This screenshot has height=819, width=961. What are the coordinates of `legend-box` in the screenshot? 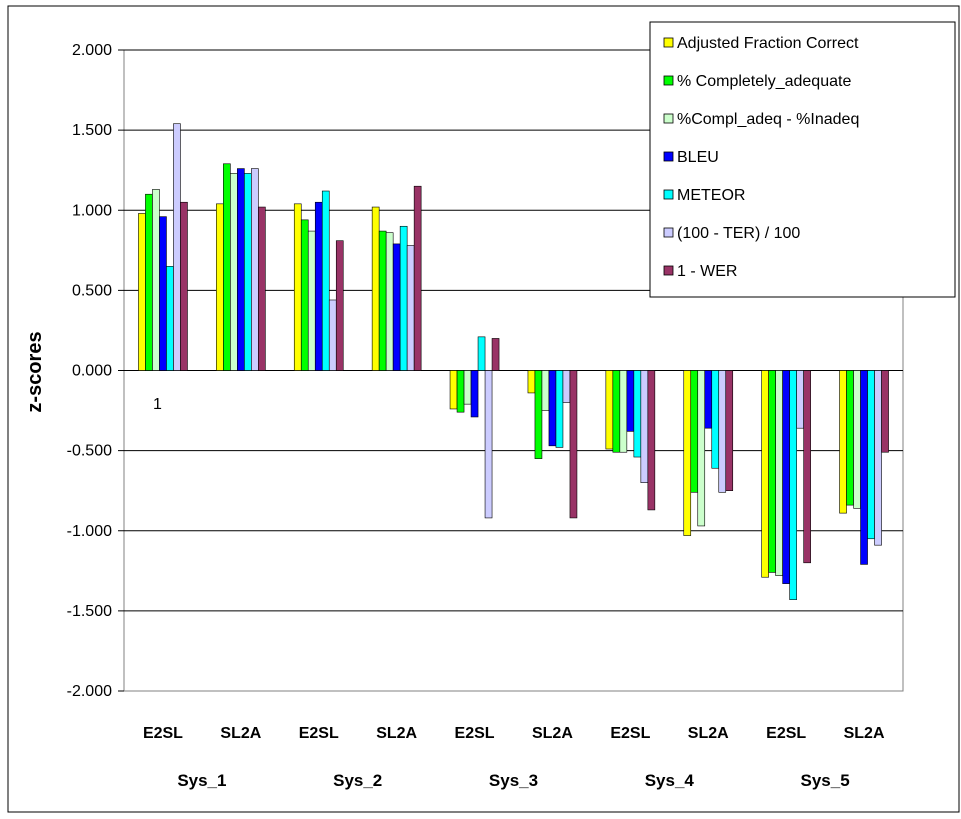 It's located at (802, 159).